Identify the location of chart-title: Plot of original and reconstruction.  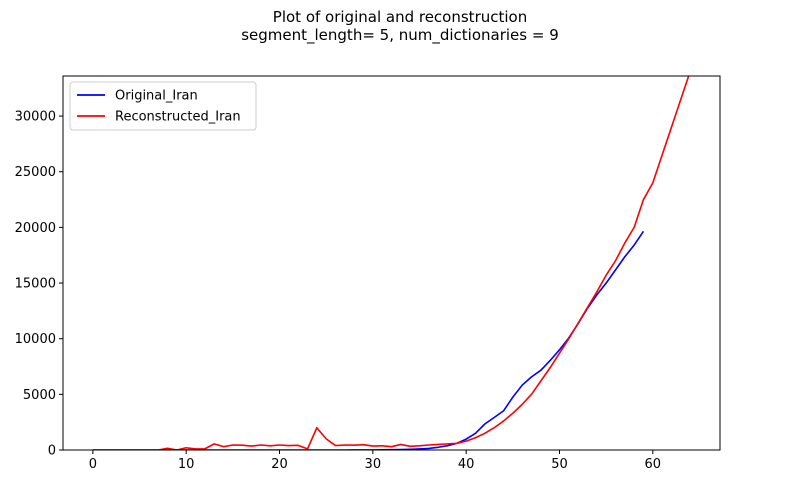
(400, 17).